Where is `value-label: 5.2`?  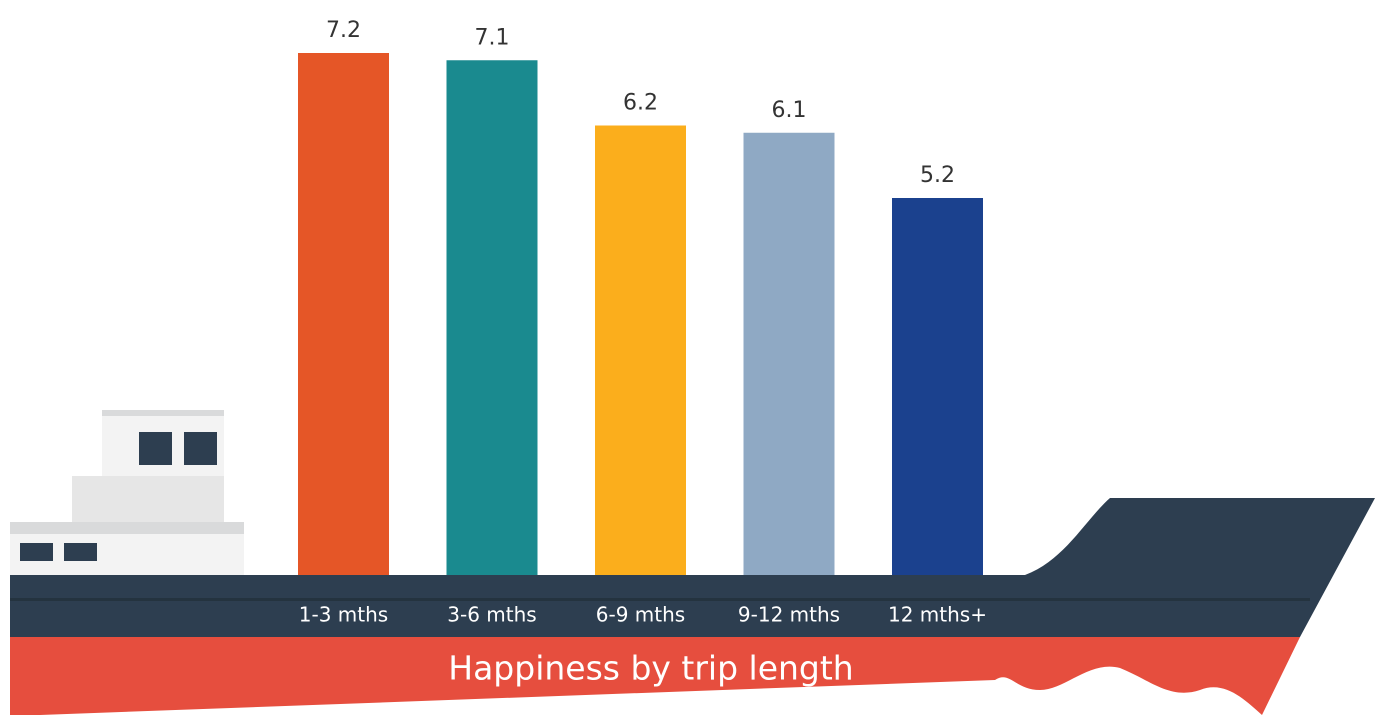
value-label: 5.2 is located at coordinates (937, 175).